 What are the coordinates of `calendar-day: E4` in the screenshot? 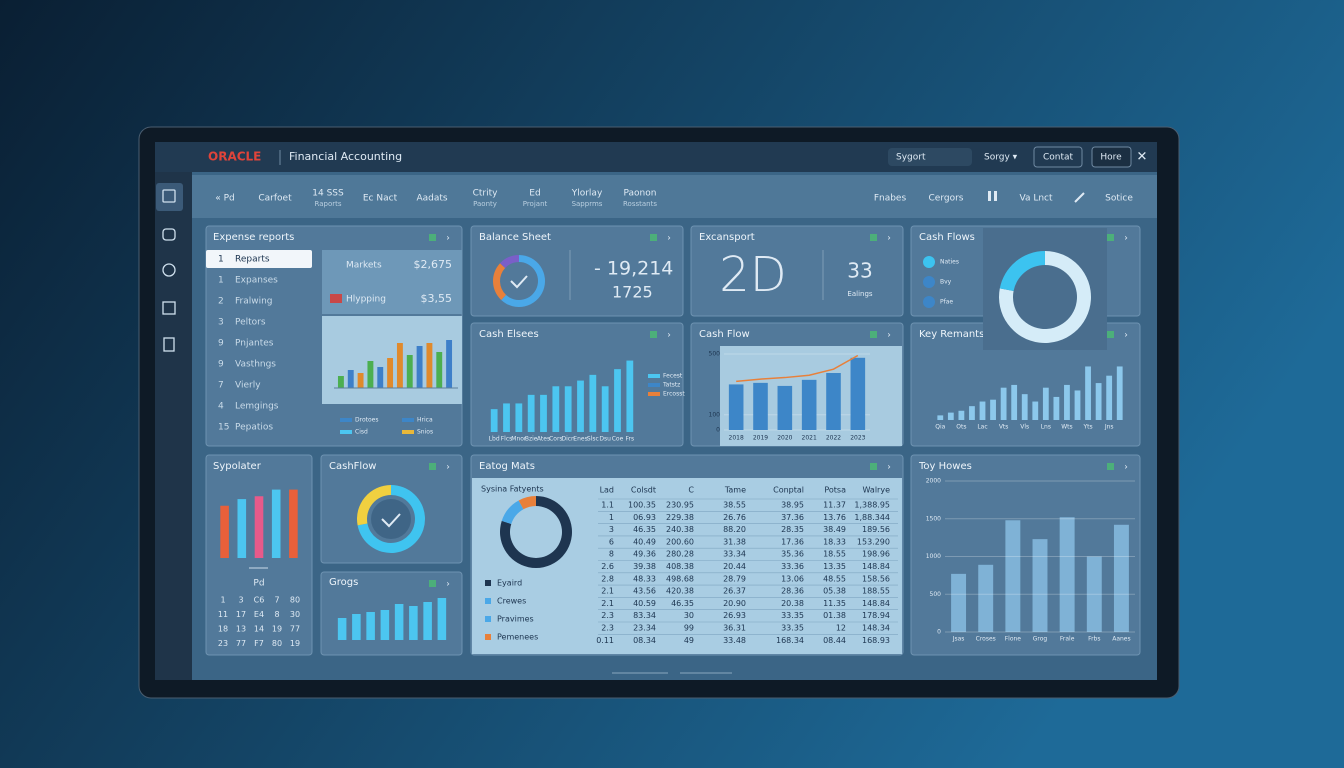 It's located at (259, 614).